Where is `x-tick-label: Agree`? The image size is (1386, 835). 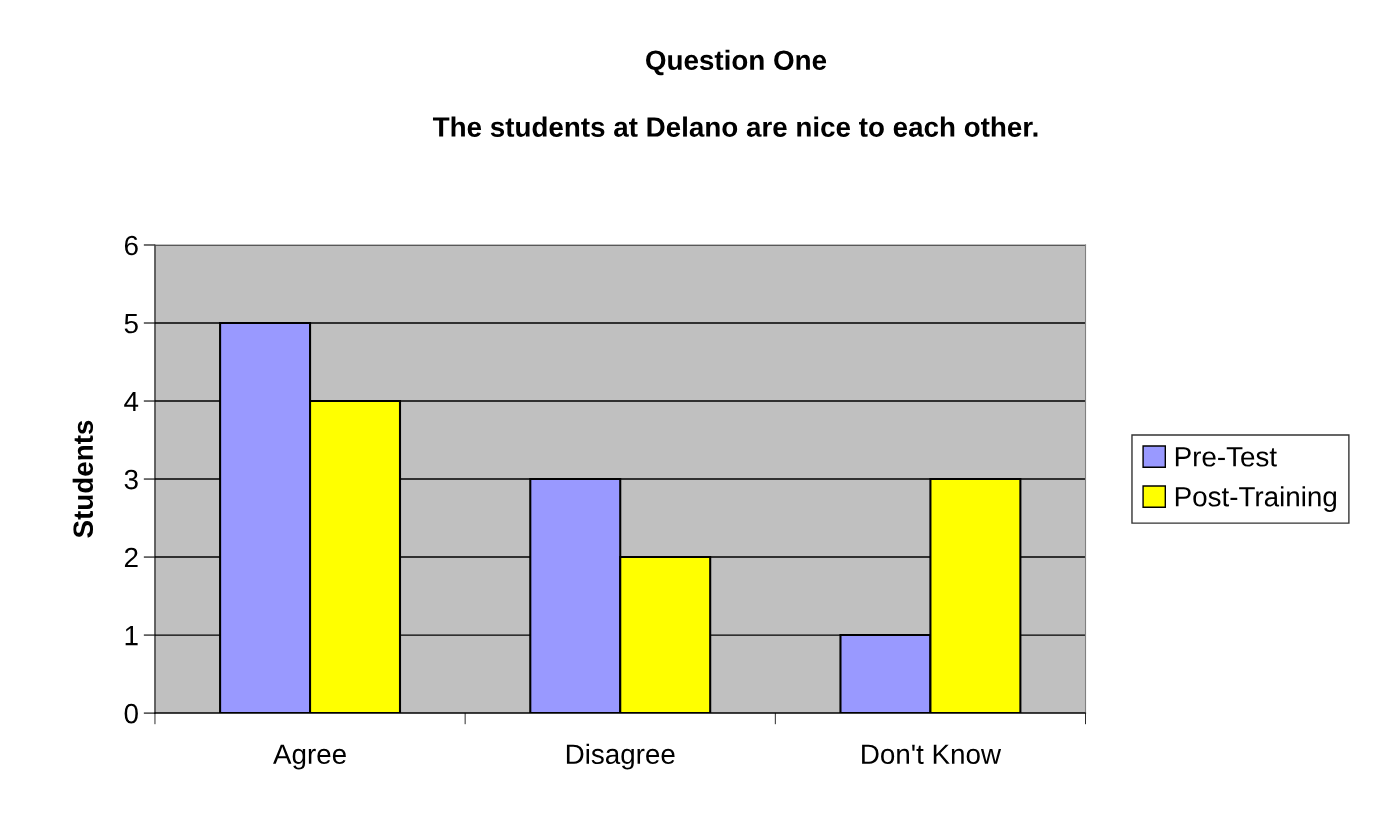
x-tick-label: Agree is located at coordinates (309, 757).